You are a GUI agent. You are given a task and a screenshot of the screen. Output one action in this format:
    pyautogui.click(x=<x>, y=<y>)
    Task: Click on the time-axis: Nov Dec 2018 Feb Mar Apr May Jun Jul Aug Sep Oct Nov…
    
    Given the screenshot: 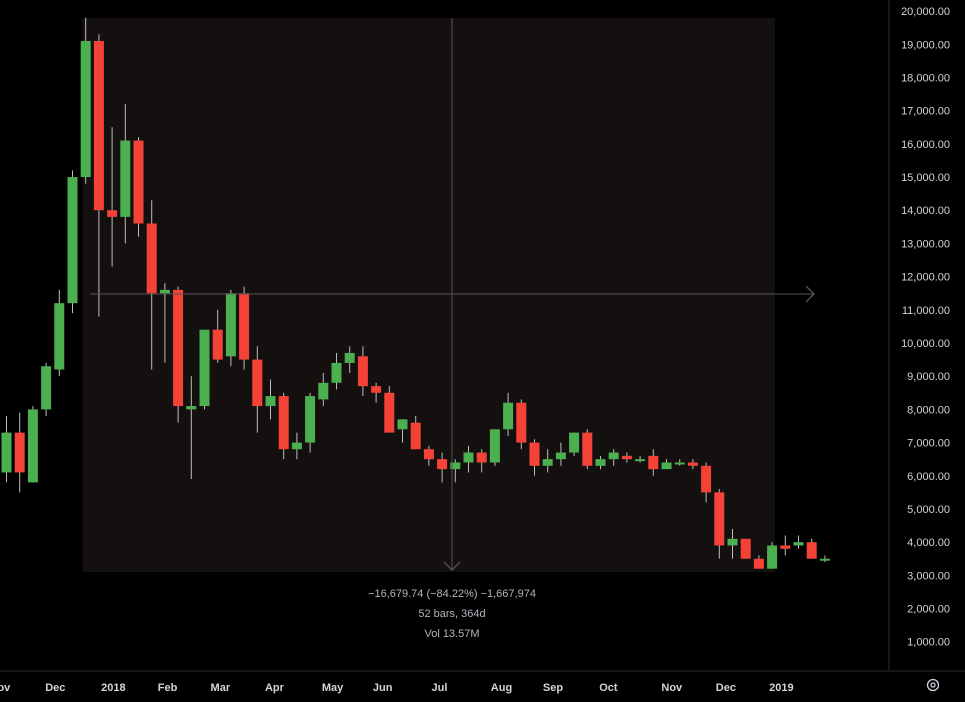 What is the action you would take?
    pyautogui.click(x=482, y=682)
    